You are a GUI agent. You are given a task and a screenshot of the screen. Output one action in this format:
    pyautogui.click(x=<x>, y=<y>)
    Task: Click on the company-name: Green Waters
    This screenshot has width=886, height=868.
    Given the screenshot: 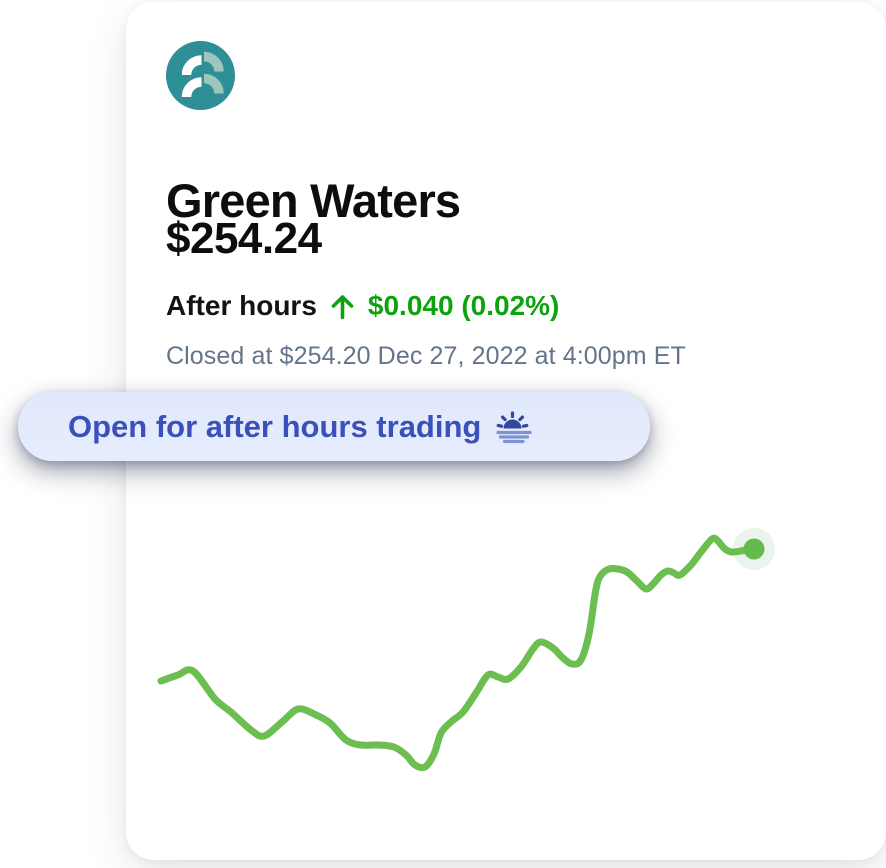 What is the action you would take?
    pyautogui.click(x=313, y=201)
    